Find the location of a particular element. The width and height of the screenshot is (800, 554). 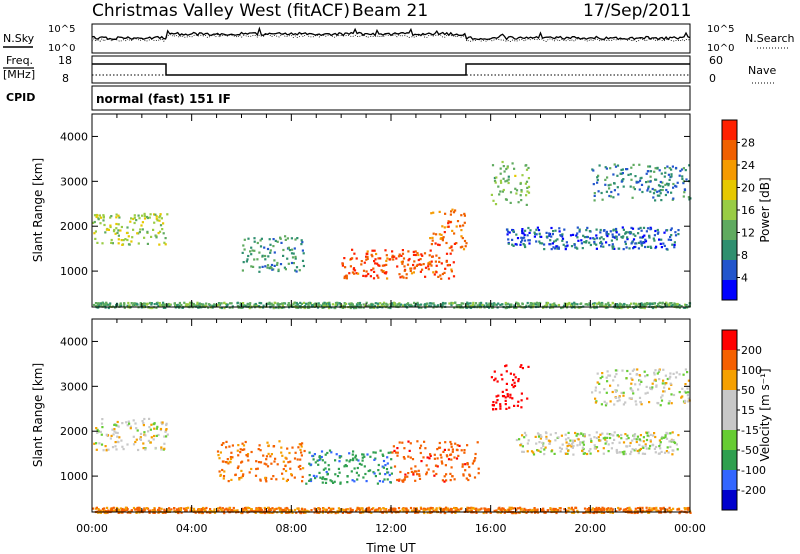

y-tick-label: 3000 is located at coordinates (74, 181).